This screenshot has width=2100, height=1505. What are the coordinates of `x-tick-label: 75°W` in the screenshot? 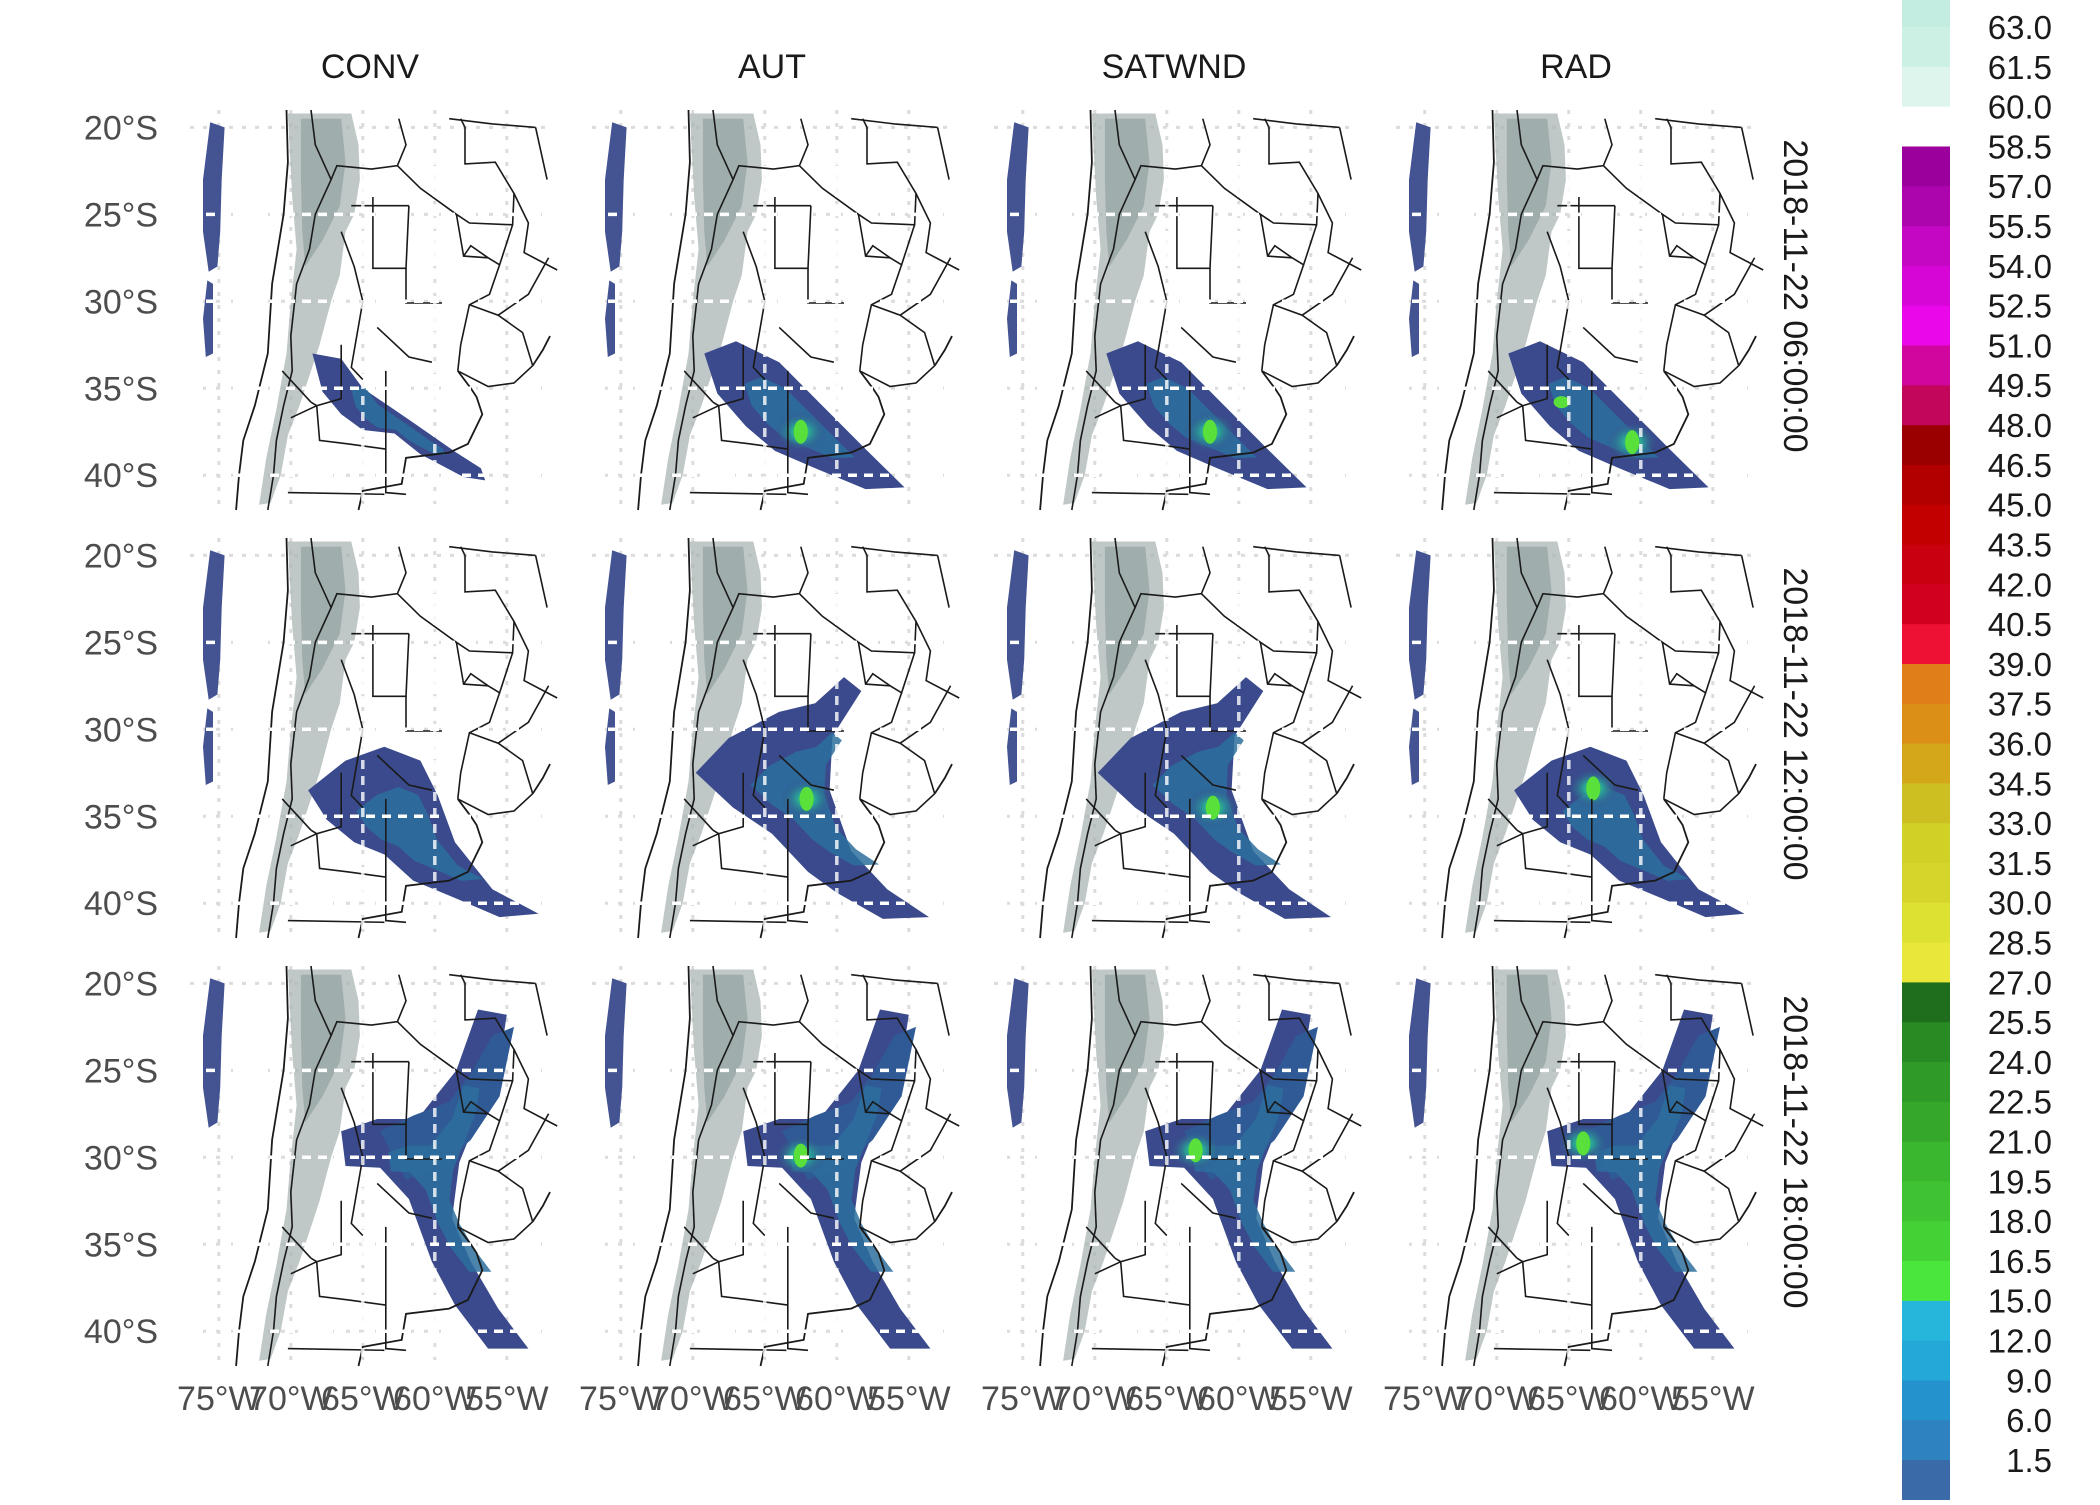 It's located at (1023, 1399).